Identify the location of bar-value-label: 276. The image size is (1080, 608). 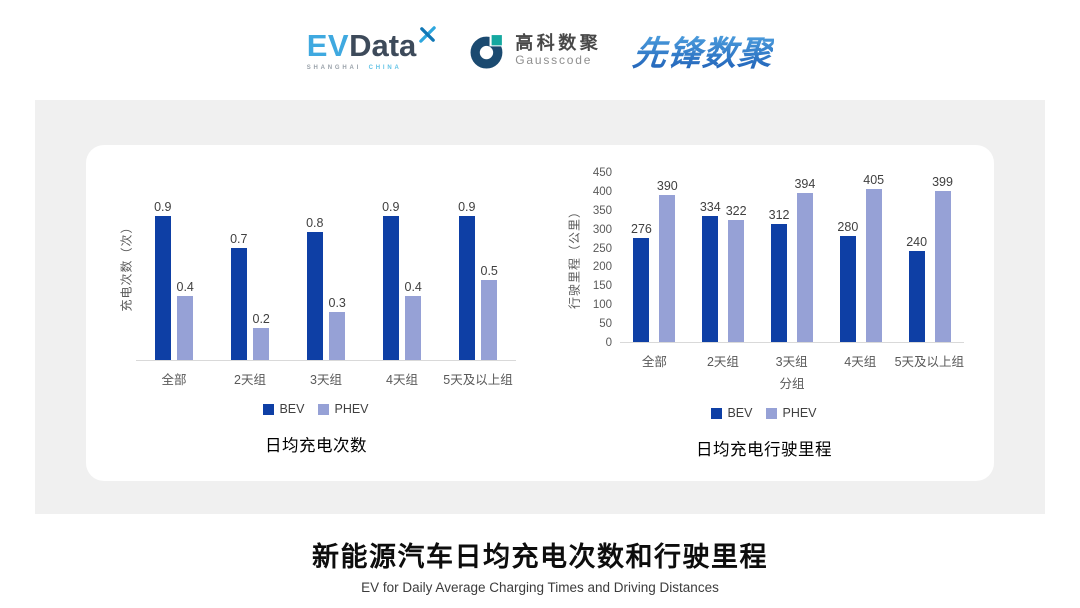
(641, 229).